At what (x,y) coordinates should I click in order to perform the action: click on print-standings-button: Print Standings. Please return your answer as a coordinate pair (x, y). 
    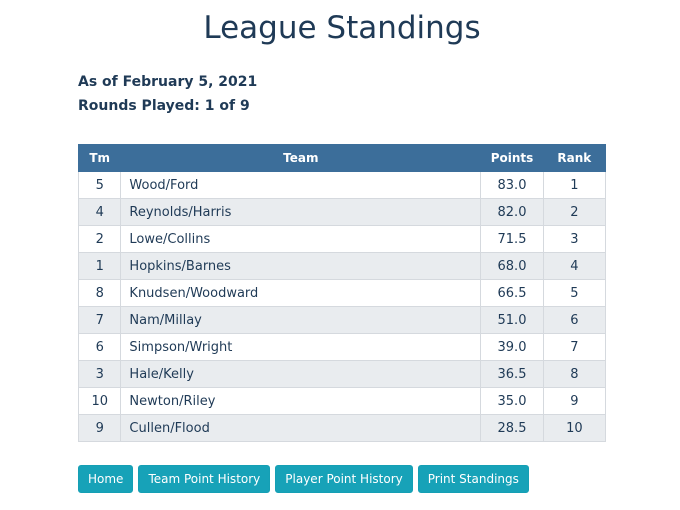
    Looking at the image, I should click on (473, 479).